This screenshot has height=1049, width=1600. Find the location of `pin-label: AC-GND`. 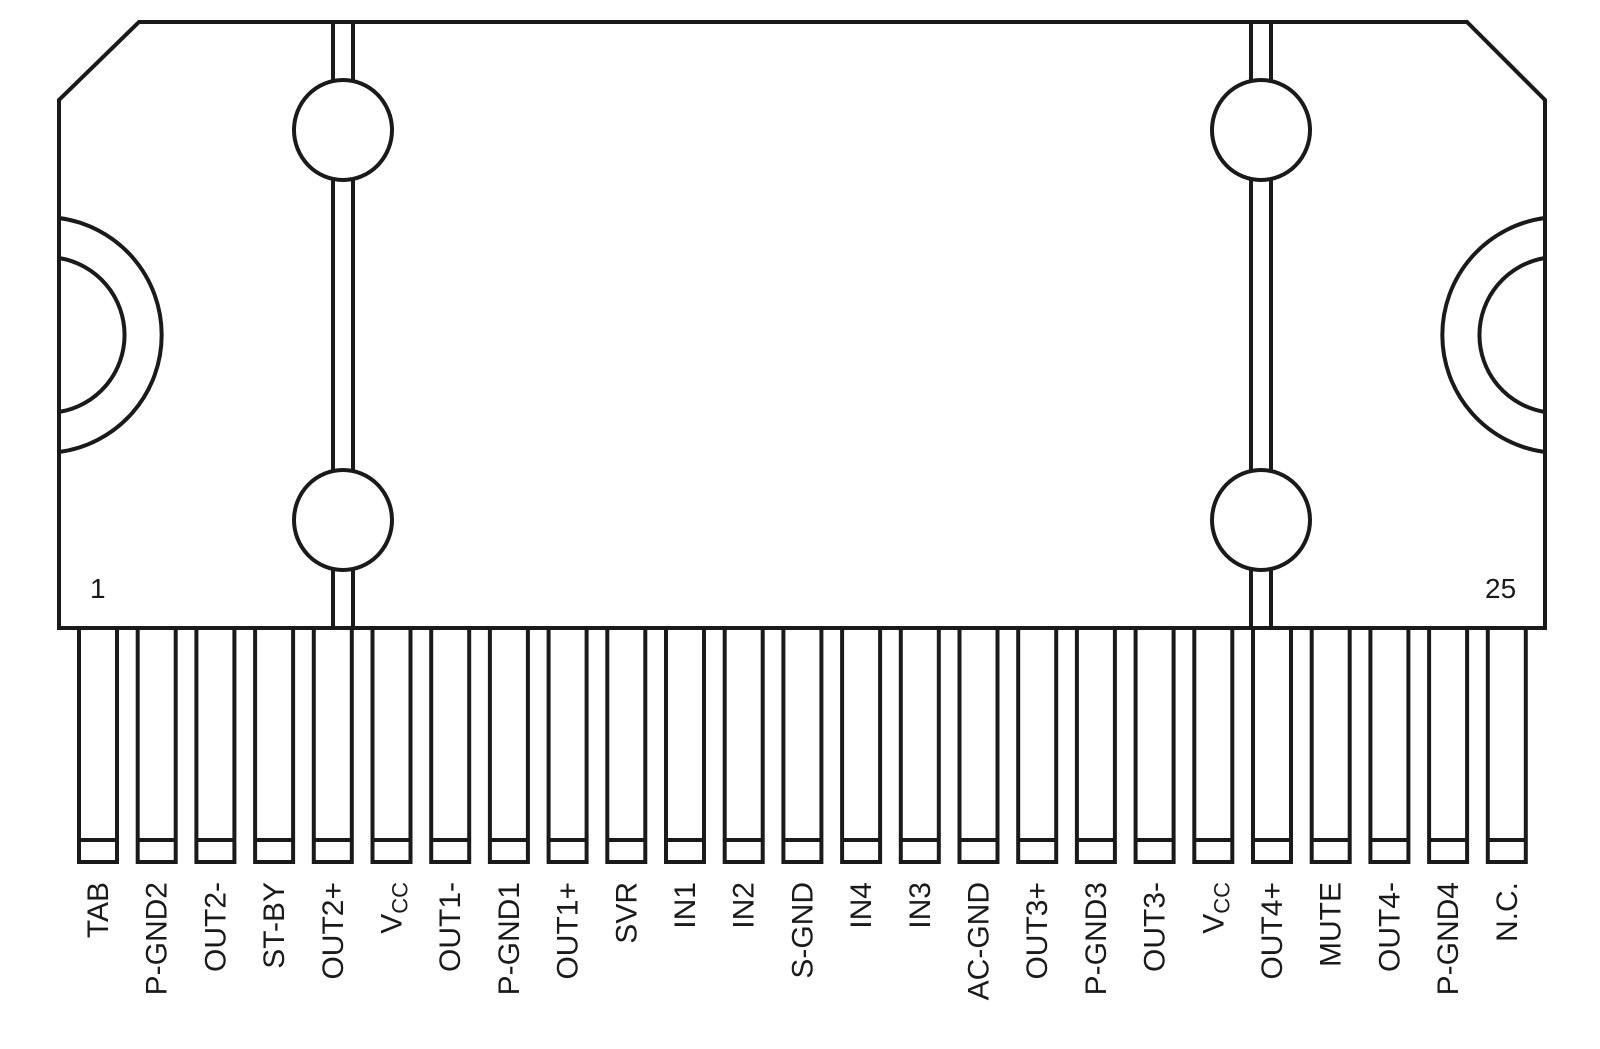

pin-label: AC-GND is located at coordinates (979, 941).